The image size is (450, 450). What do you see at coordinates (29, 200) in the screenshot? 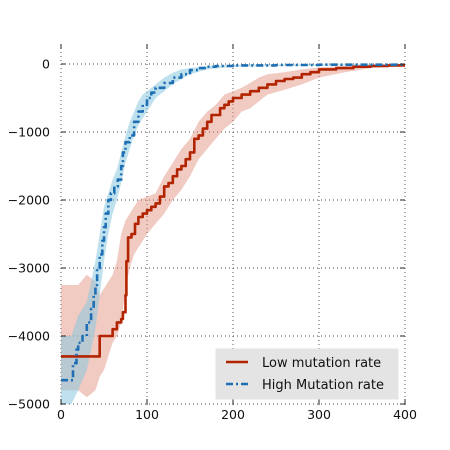
I see `y-tick-label-2: −2000` at bounding box center [29, 200].